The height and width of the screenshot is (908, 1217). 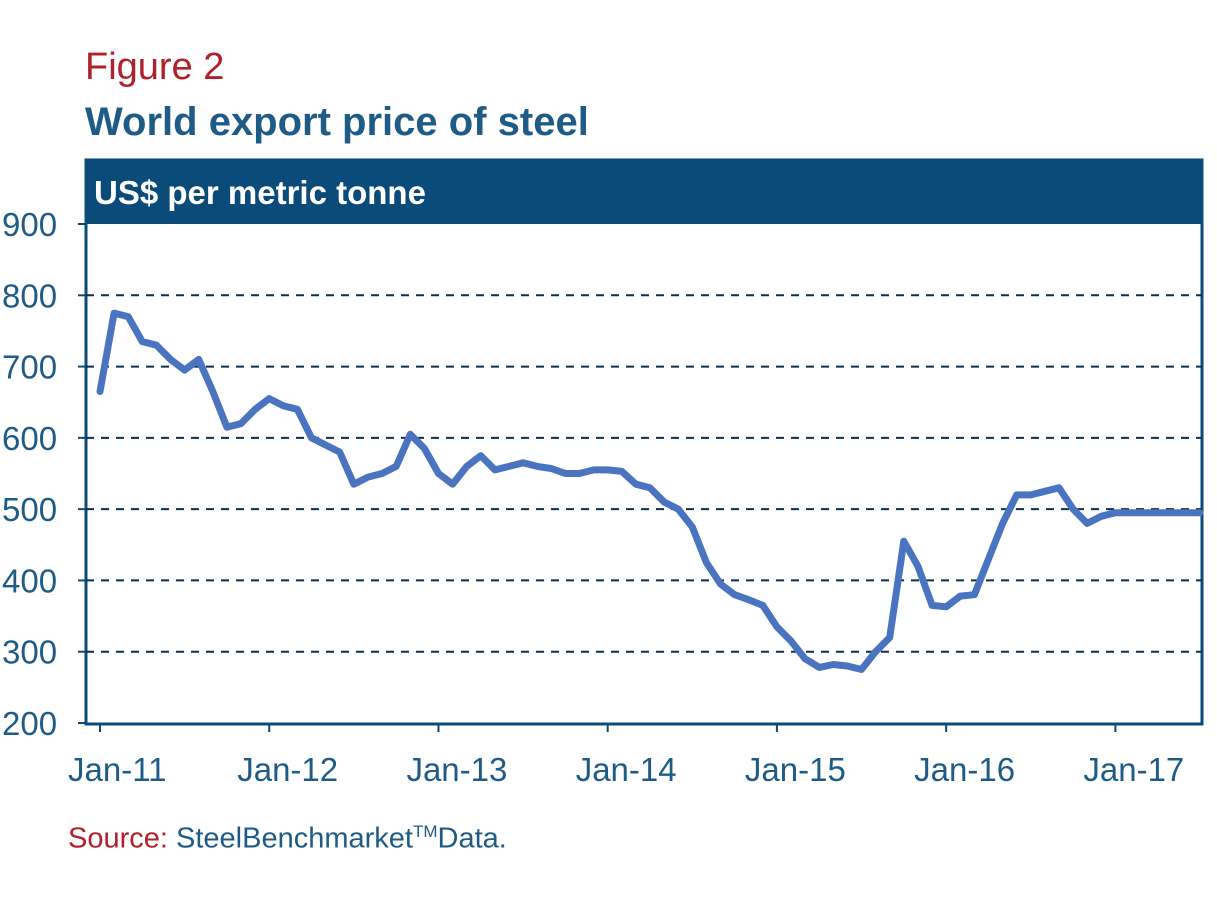 What do you see at coordinates (626, 769) in the screenshot?
I see `x-tick-label-Jan-14: Jan-14` at bounding box center [626, 769].